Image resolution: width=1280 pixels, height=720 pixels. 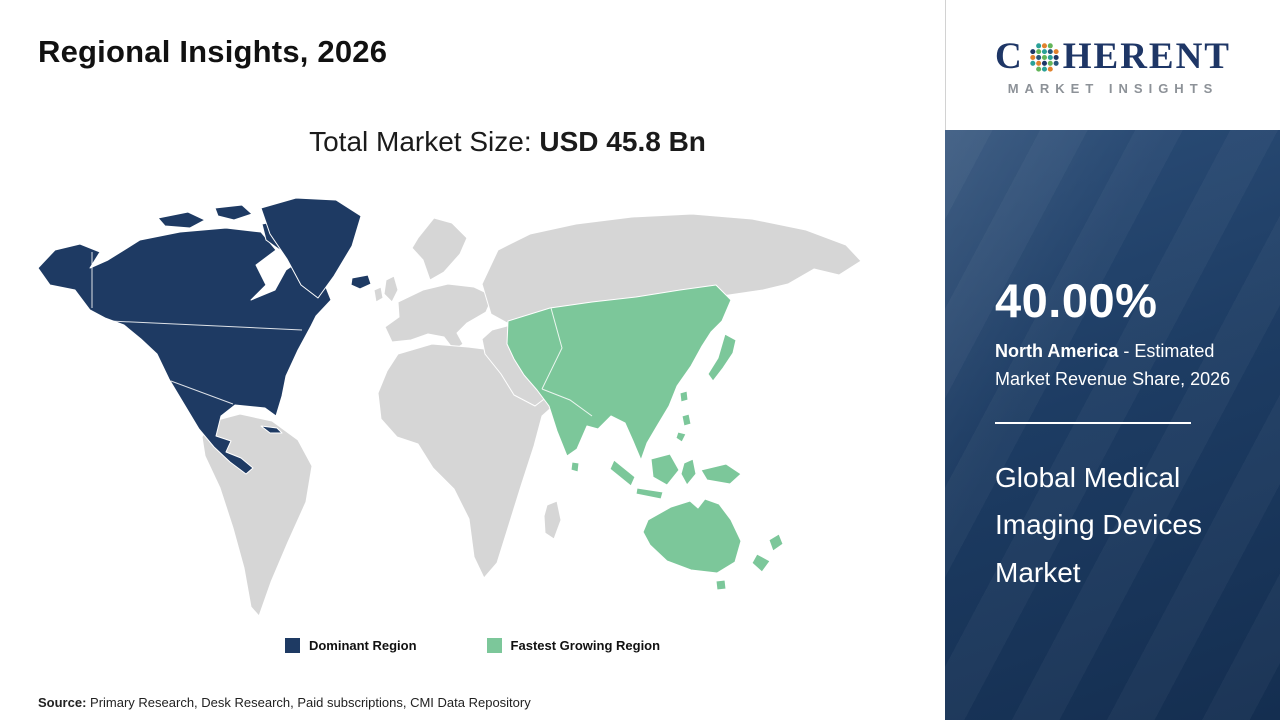 What do you see at coordinates (342, 334) in the screenshot?
I see `country-border-lines` at bounding box center [342, 334].